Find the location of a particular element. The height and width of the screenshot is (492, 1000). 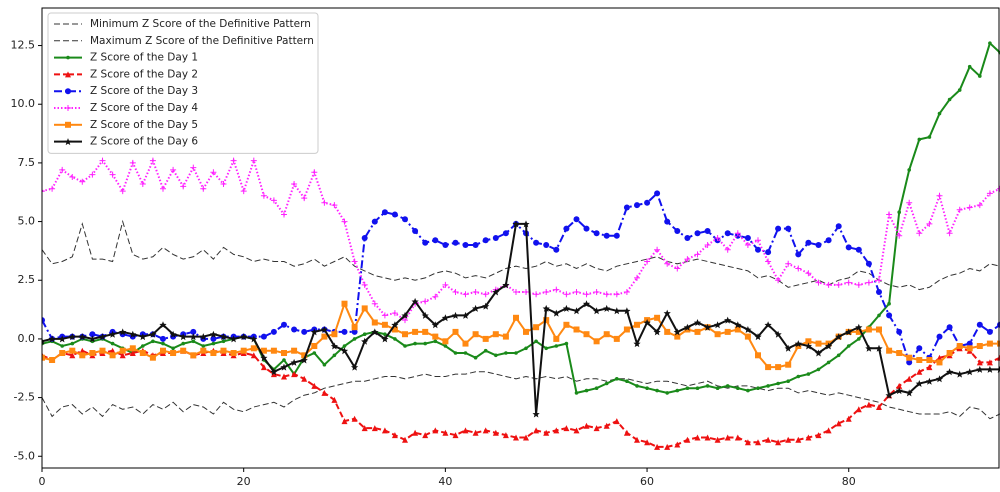

y-tick-label: 7.5 is located at coordinates (27, 162).